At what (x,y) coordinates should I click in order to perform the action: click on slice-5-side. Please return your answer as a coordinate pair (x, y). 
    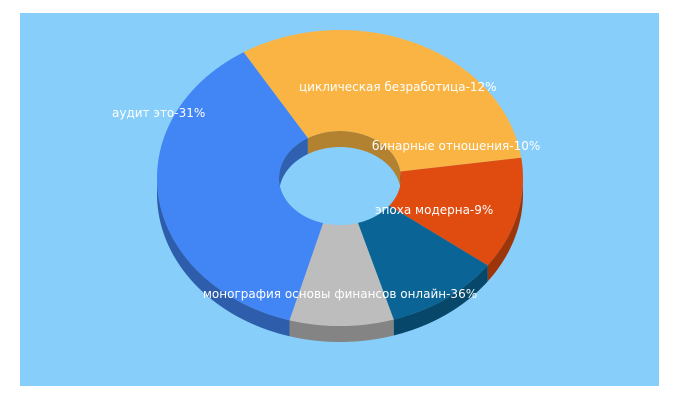
    Looking at the image, I should click on (341, 330).